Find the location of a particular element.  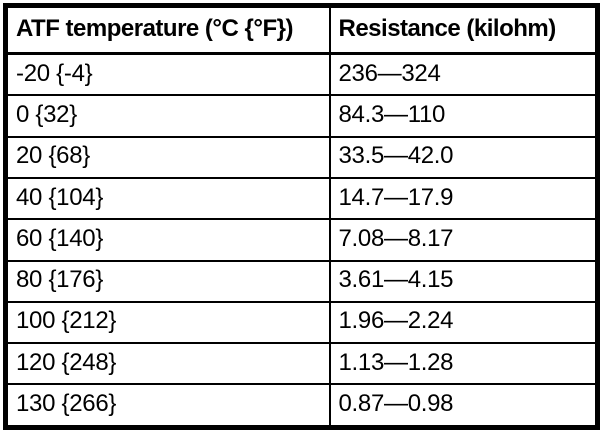

cell-resistance: 84.3—110 is located at coordinates (463, 116).